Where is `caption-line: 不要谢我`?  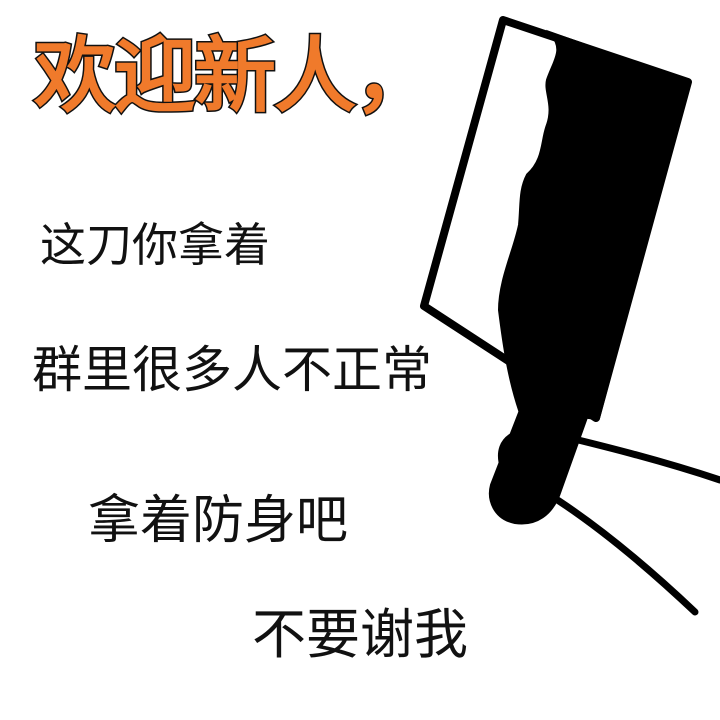
caption-line: 不要谢我 is located at coordinates (360, 634).